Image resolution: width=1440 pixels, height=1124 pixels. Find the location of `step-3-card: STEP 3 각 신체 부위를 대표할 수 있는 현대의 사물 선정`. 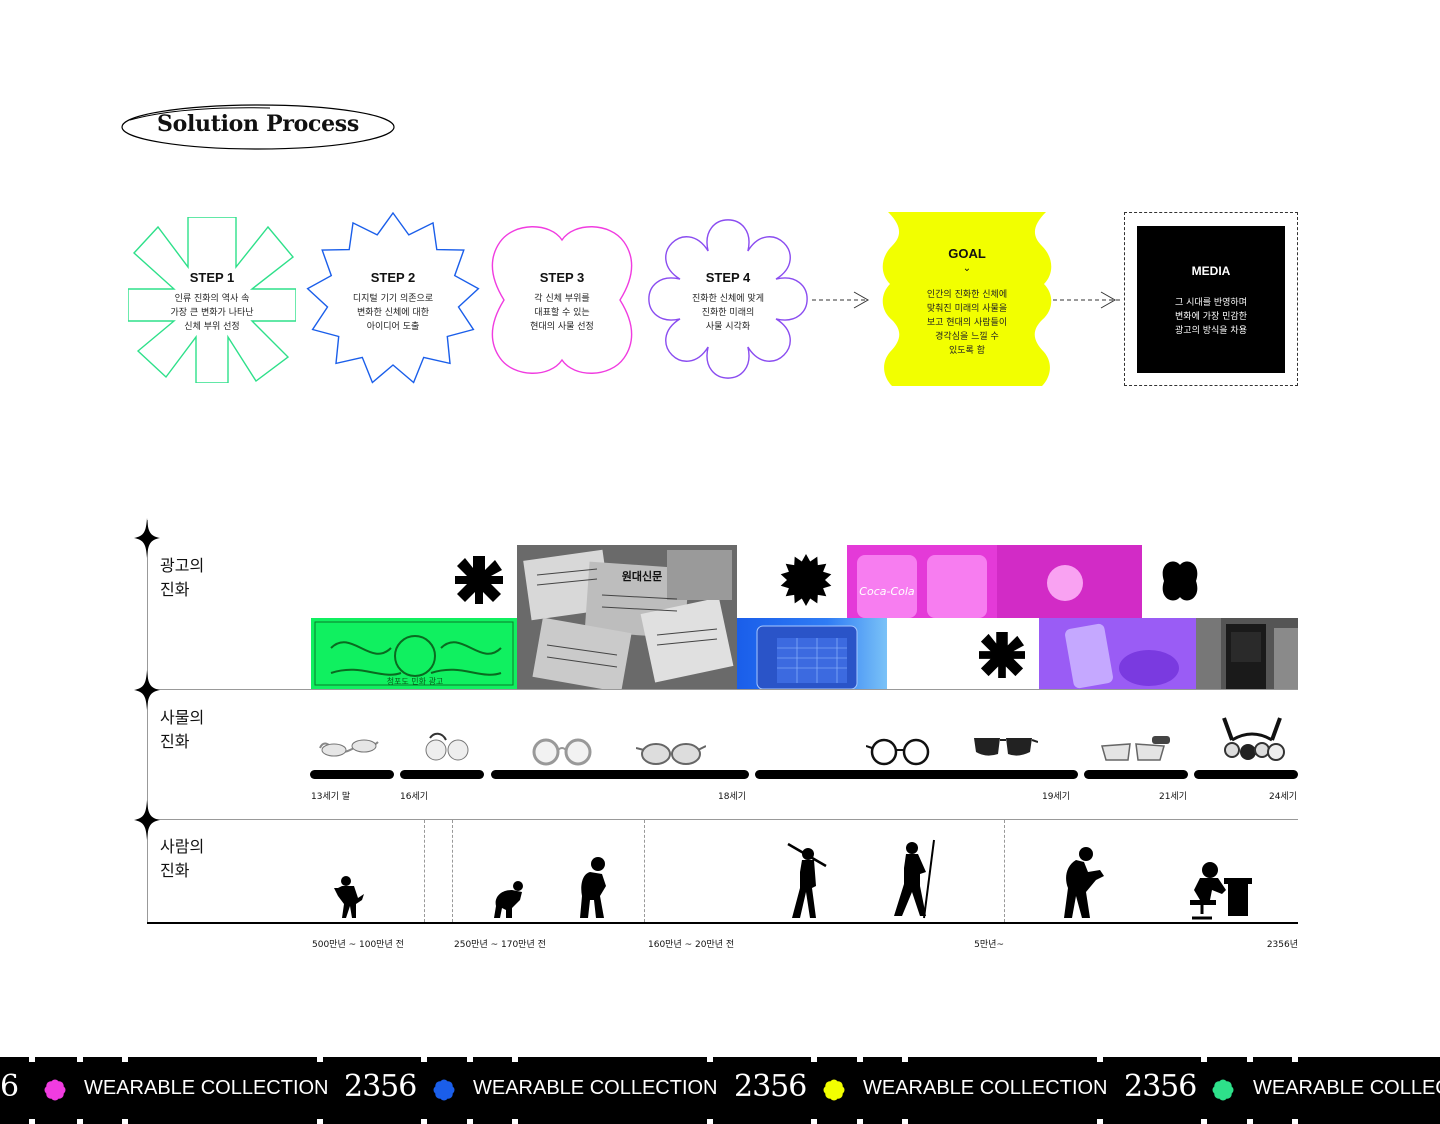

step-3-card: STEP 3 각 신체 부위를 대표할 수 있는 현대의 사물 선정 is located at coordinates (562, 300).